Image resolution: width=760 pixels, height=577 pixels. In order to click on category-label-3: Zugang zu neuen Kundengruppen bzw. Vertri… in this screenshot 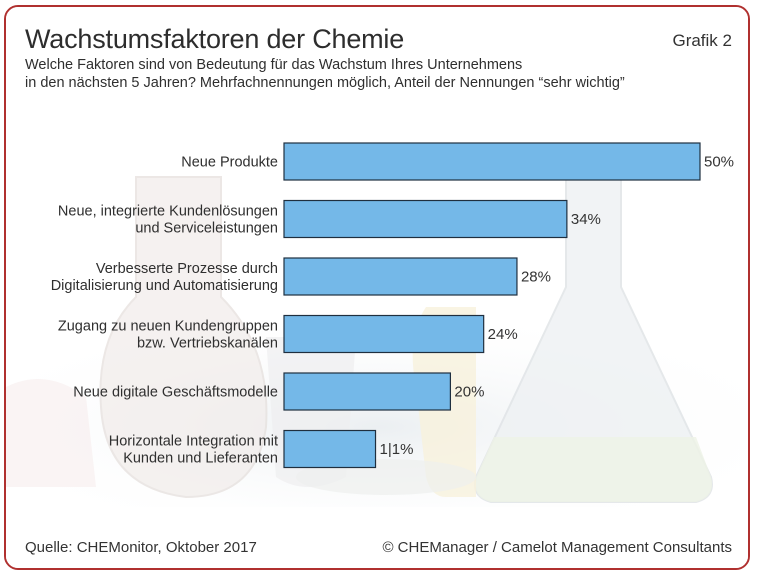, I will do `click(168, 335)`.